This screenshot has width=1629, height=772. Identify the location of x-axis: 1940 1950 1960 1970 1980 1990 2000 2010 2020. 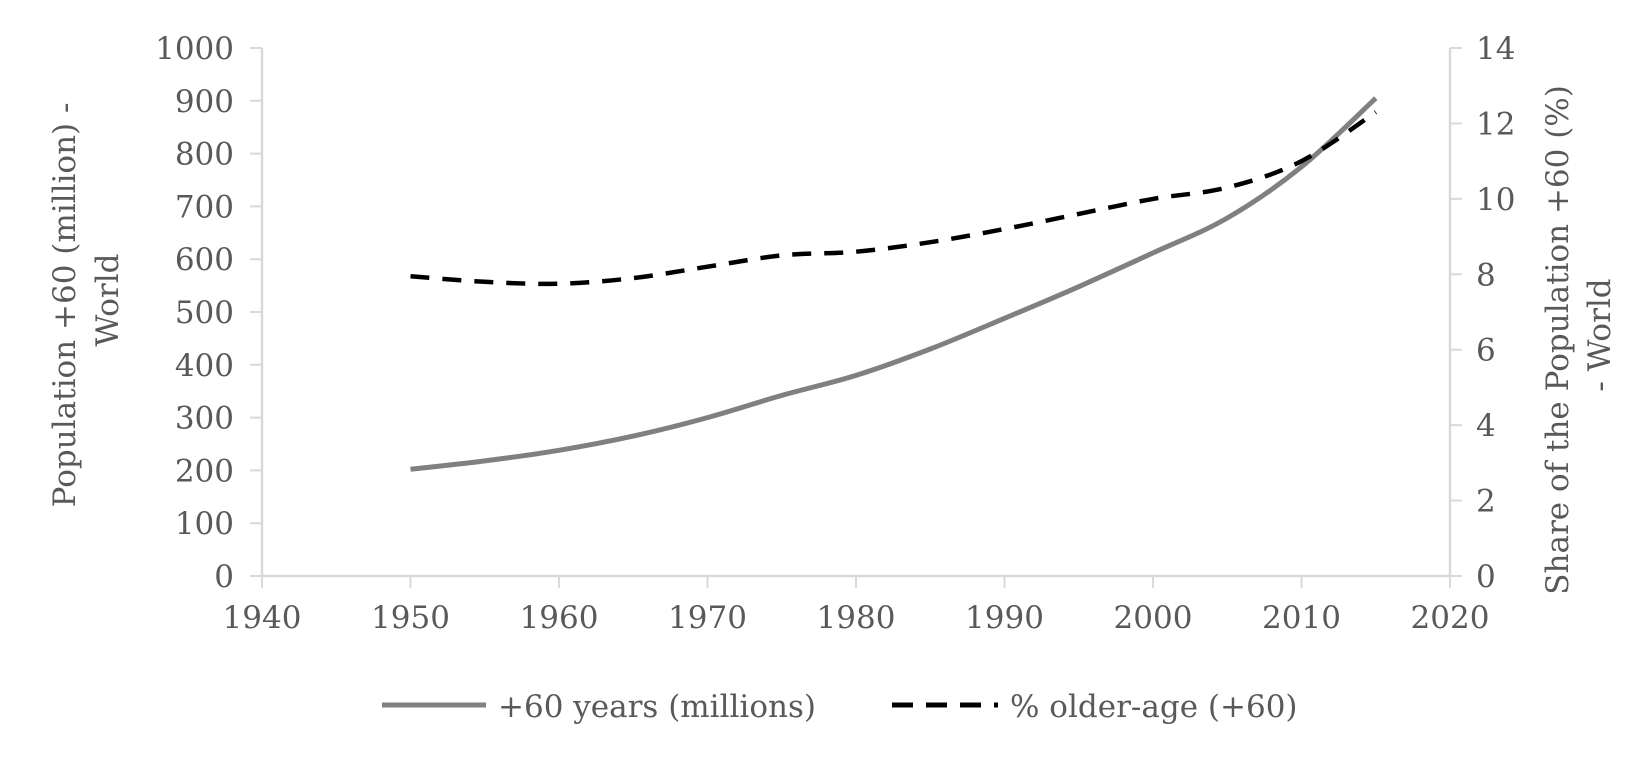
(856, 605).